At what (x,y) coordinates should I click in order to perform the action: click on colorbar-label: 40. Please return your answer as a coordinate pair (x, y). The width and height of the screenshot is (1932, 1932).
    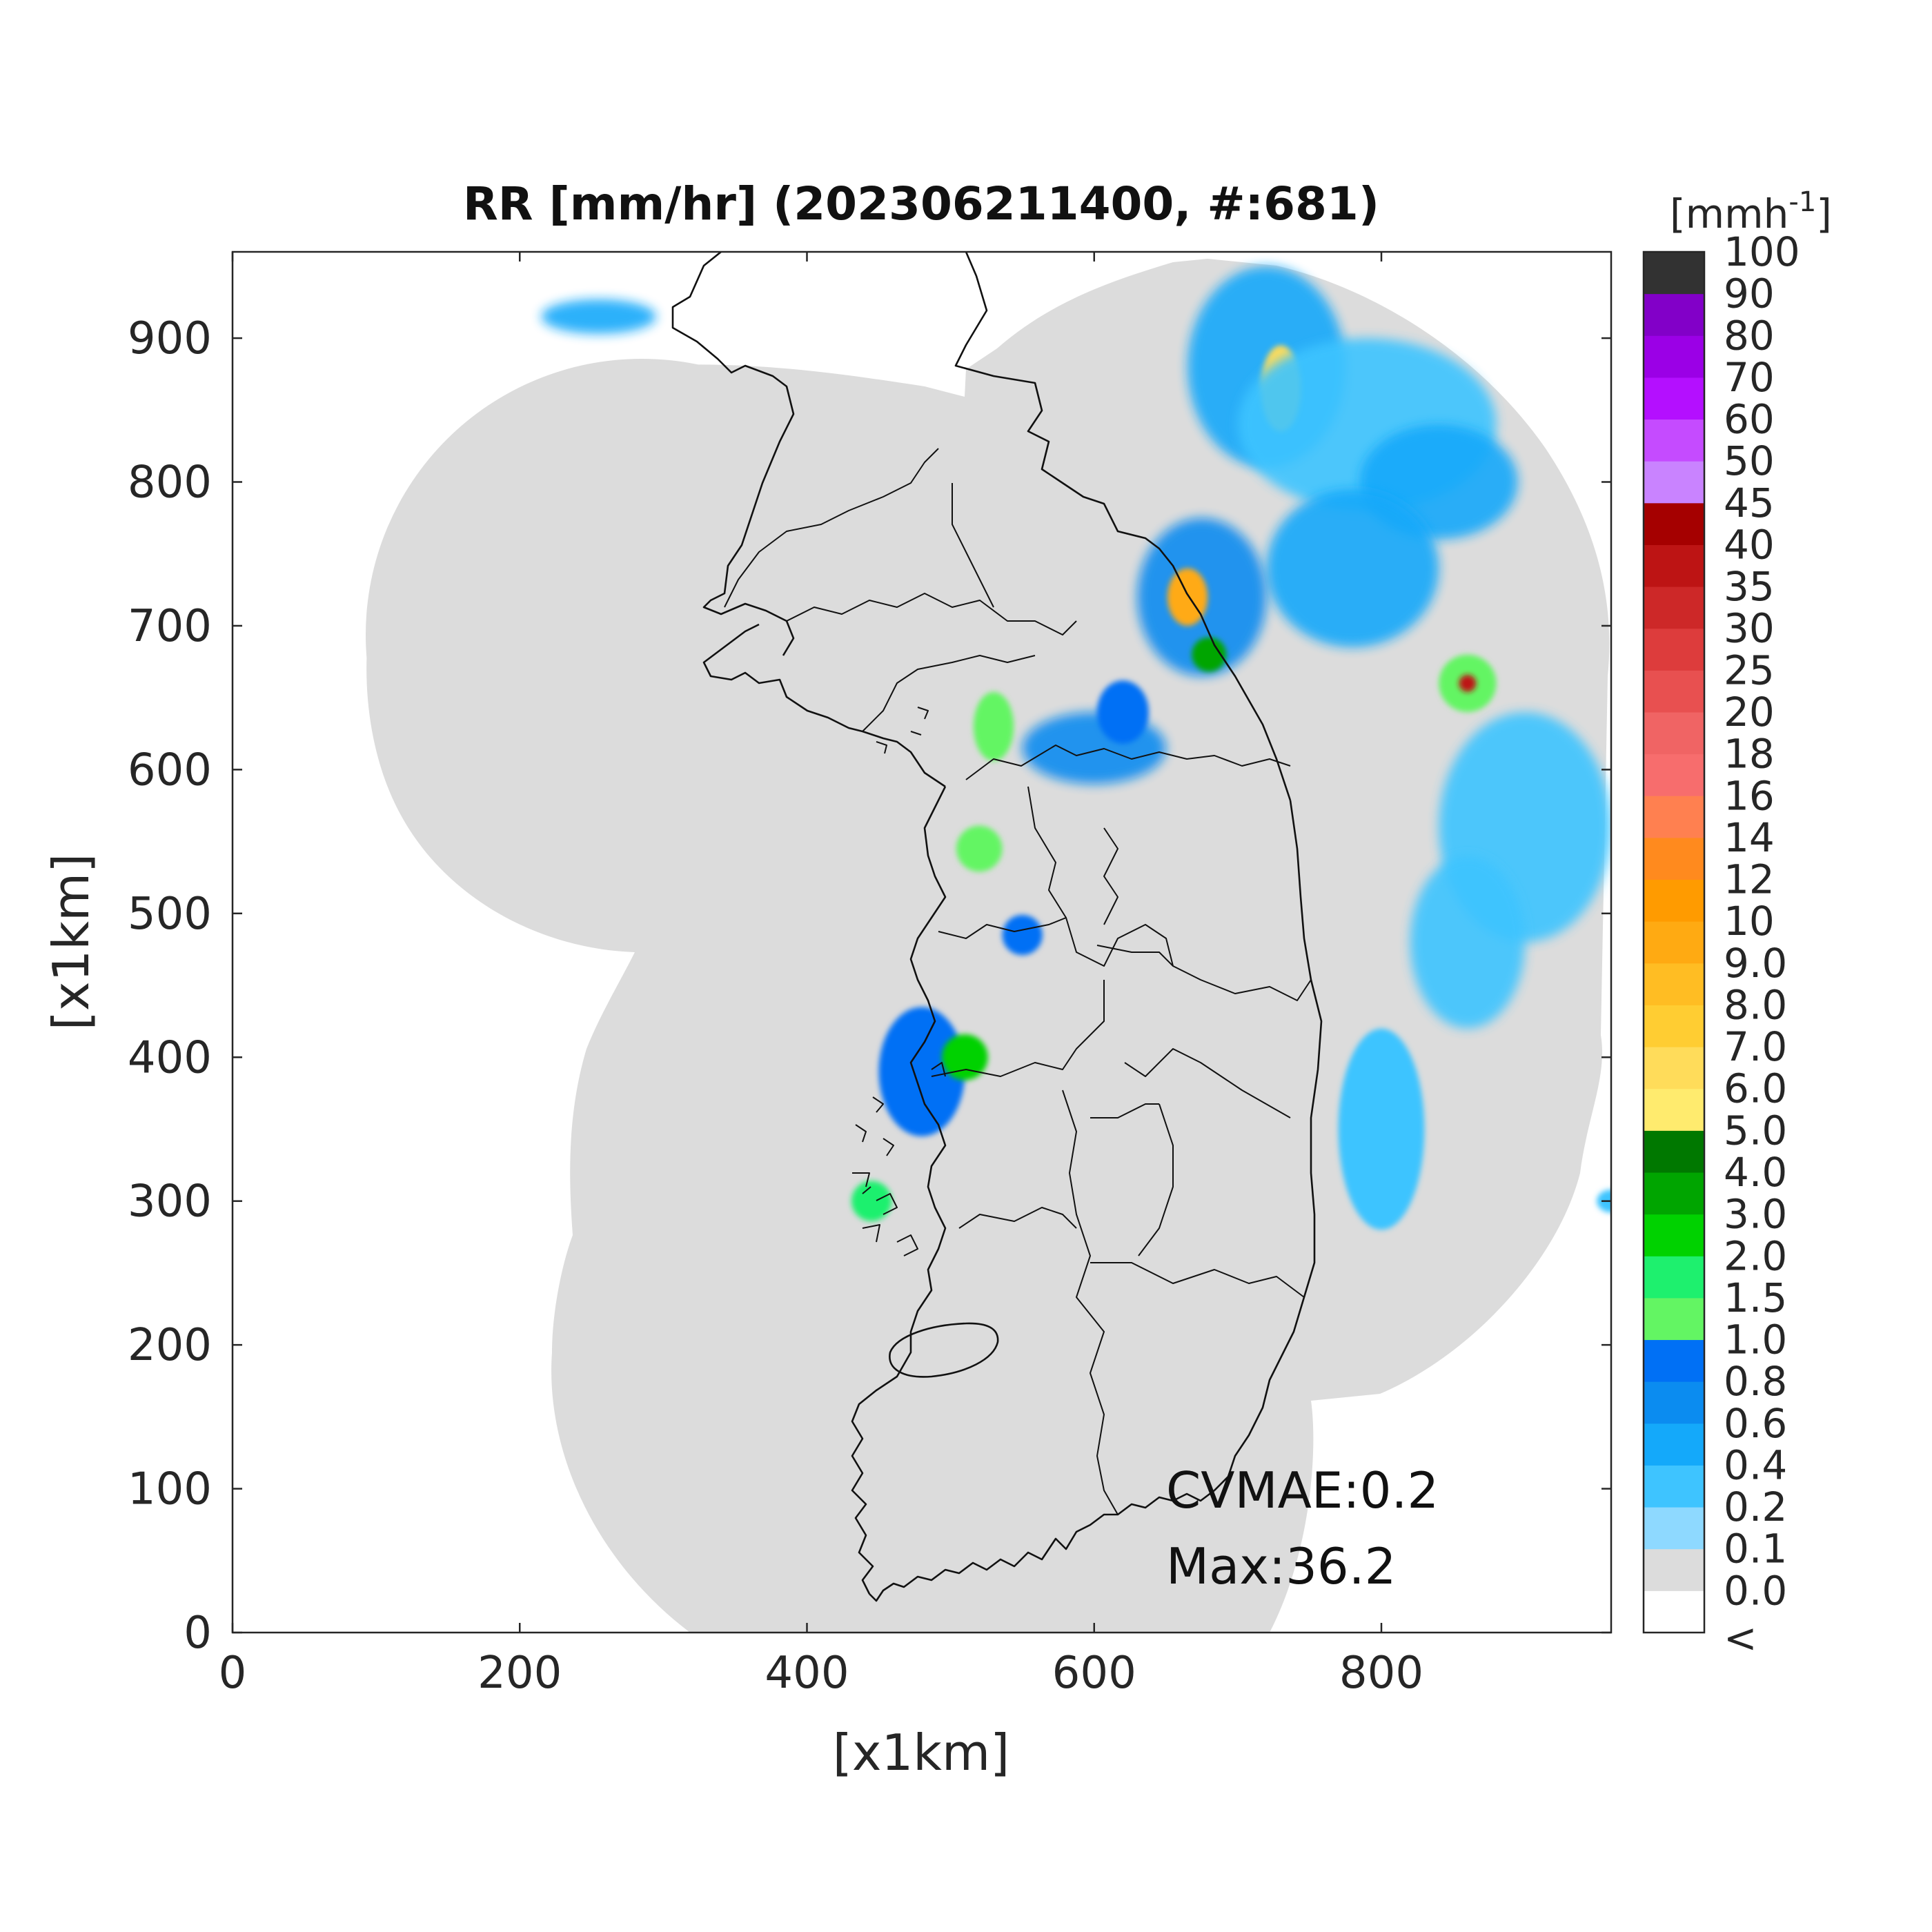
    Looking at the image, I should click on (1749, 544).